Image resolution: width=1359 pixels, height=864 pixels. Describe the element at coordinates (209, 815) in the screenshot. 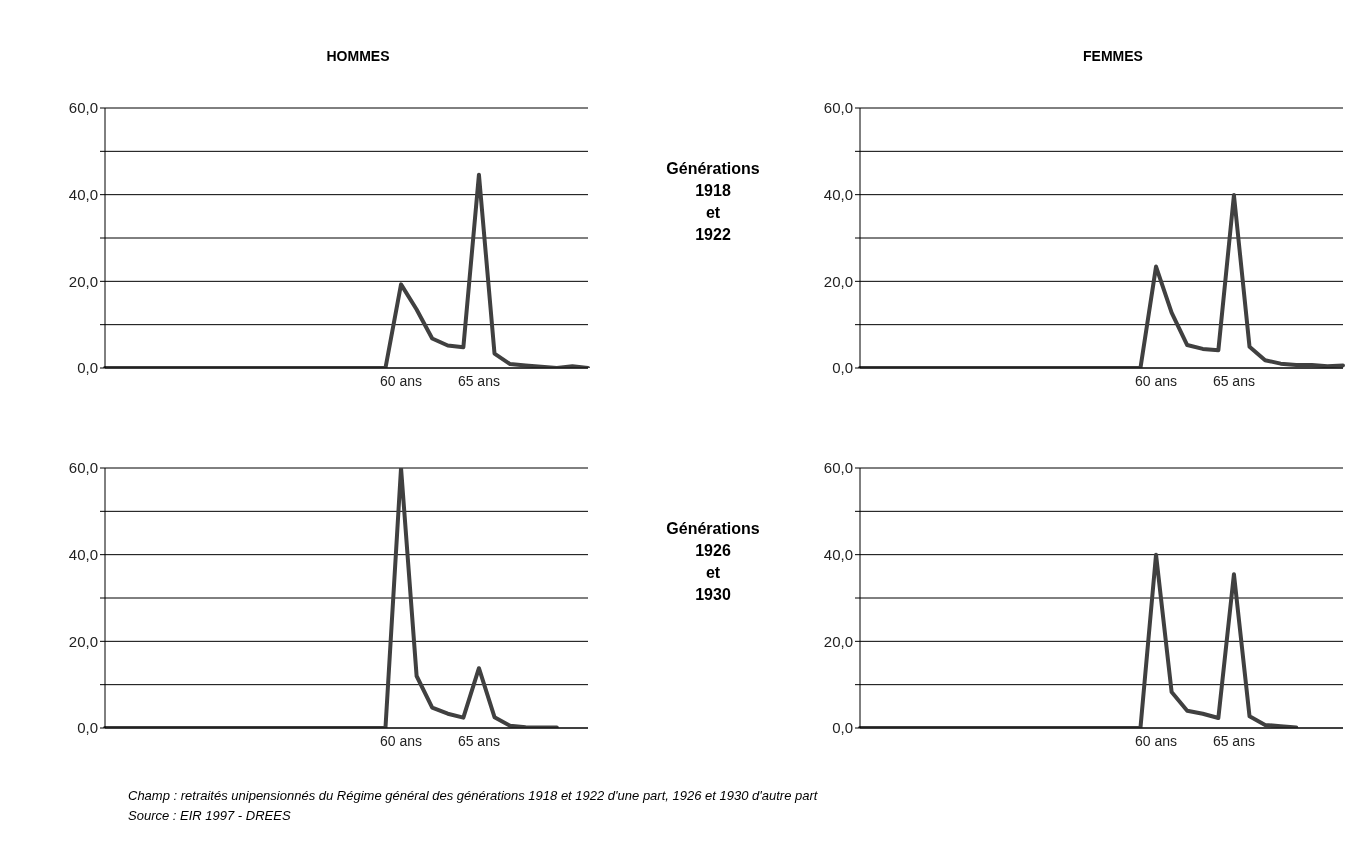

I see `source-note: Source : EIR 1997 - DREES` at that location.